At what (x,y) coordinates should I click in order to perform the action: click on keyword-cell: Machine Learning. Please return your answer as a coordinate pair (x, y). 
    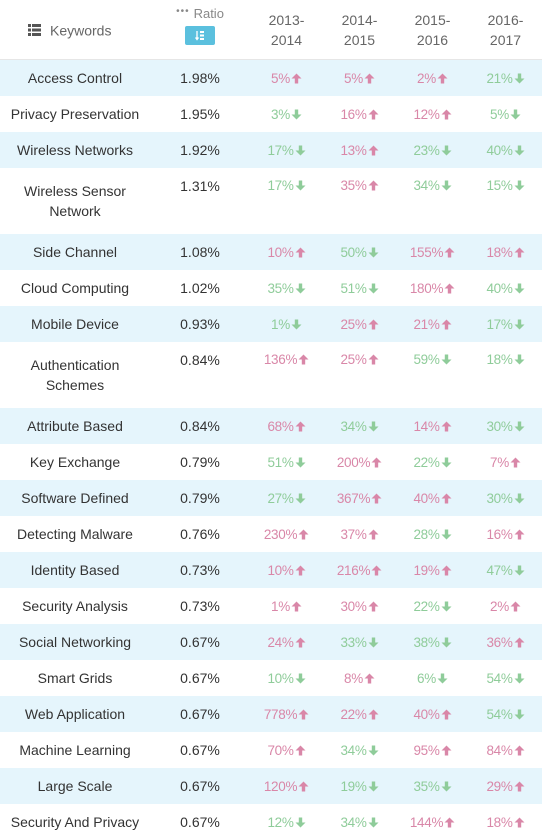
    Looking at the image, I should click on (75, 750).